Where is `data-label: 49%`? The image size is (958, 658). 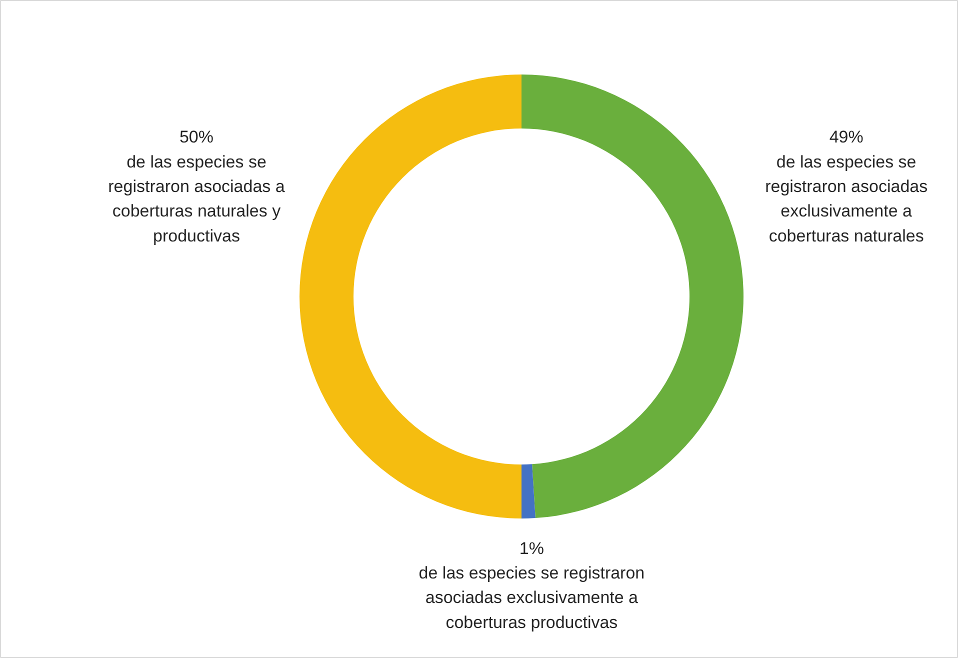
data-label: 49% is located at coordinates (846, 137).